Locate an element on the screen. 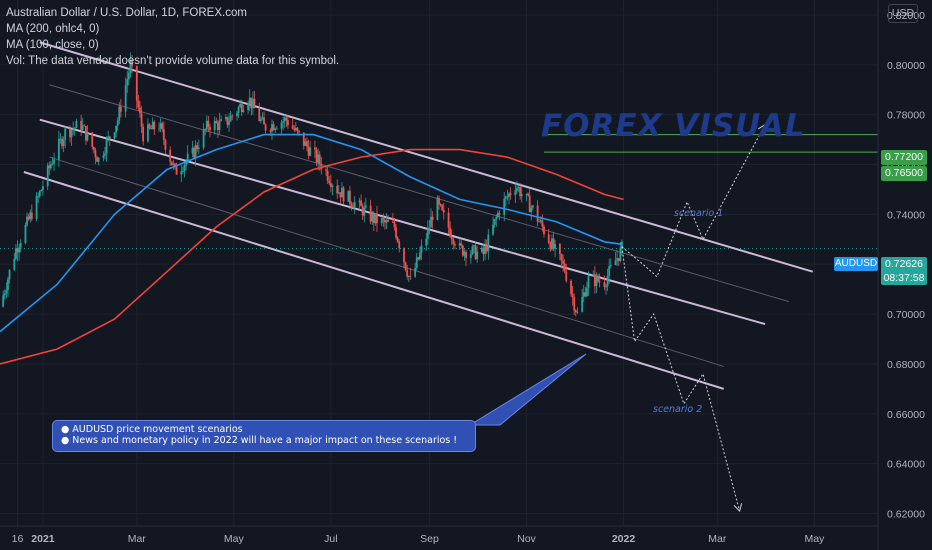  x-tick-label: 2021 is located at coordinates (43, 539).